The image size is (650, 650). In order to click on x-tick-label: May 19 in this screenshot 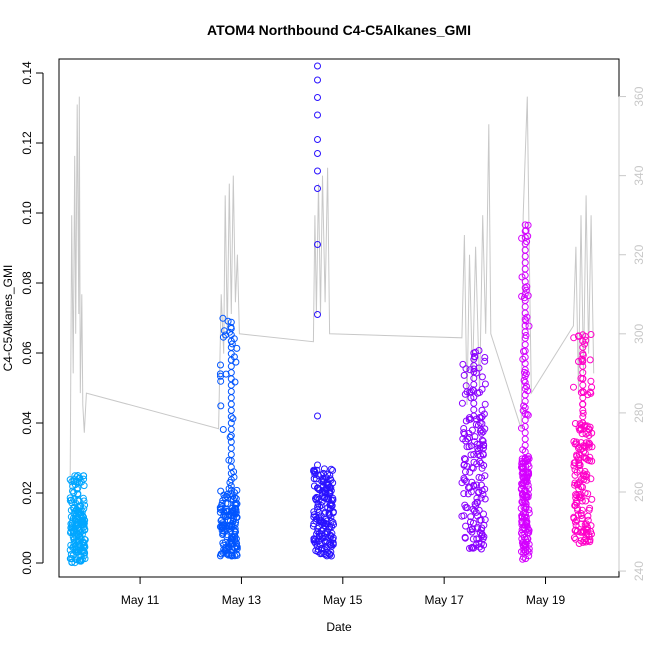, I will do `click(546, 600)`.